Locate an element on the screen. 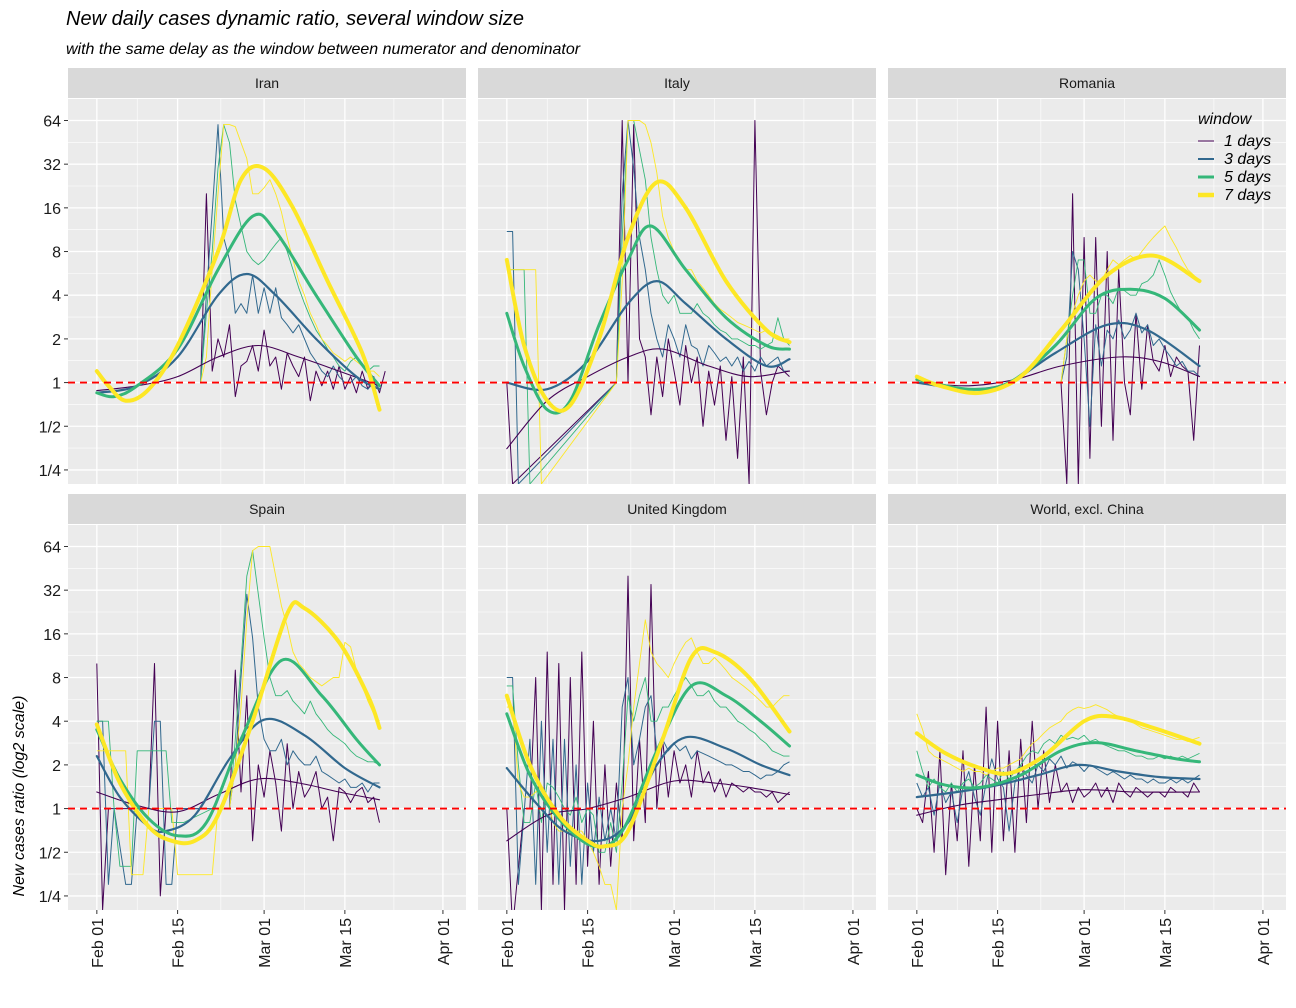 The width and height of the screenshot is (1296, 1008). facet-label: Italy is located at coordinates (677, 83).